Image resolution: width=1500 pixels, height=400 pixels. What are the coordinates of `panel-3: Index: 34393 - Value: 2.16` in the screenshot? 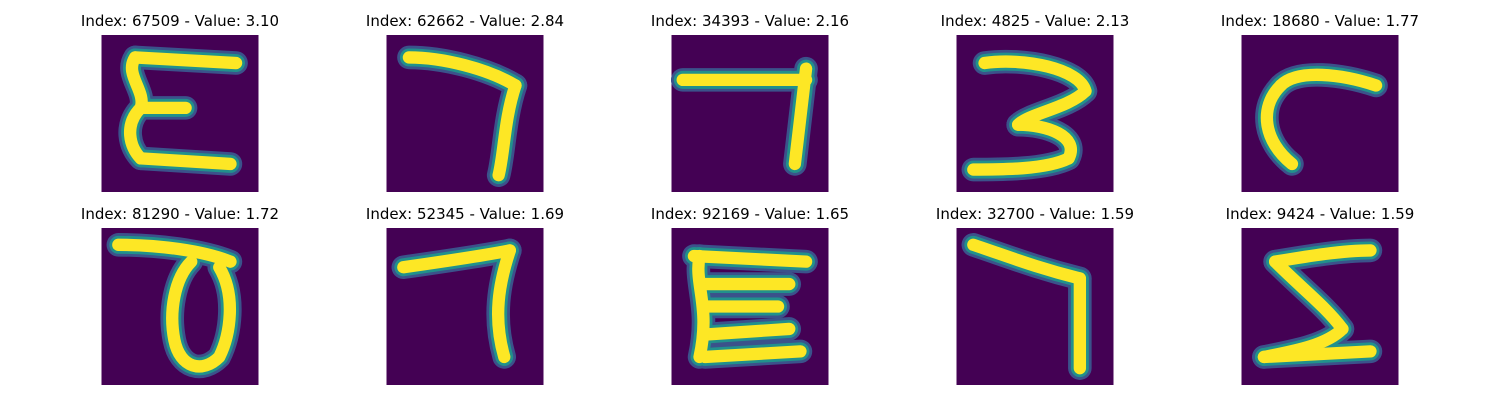 It's located at (750, 104).